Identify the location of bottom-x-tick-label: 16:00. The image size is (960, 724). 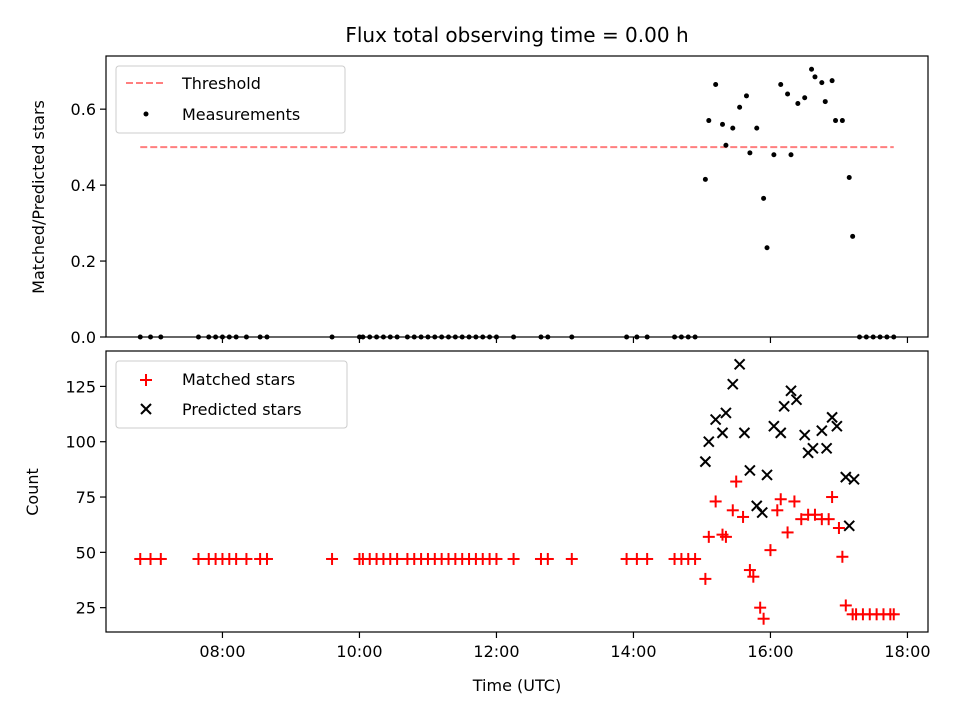
(770, 651).